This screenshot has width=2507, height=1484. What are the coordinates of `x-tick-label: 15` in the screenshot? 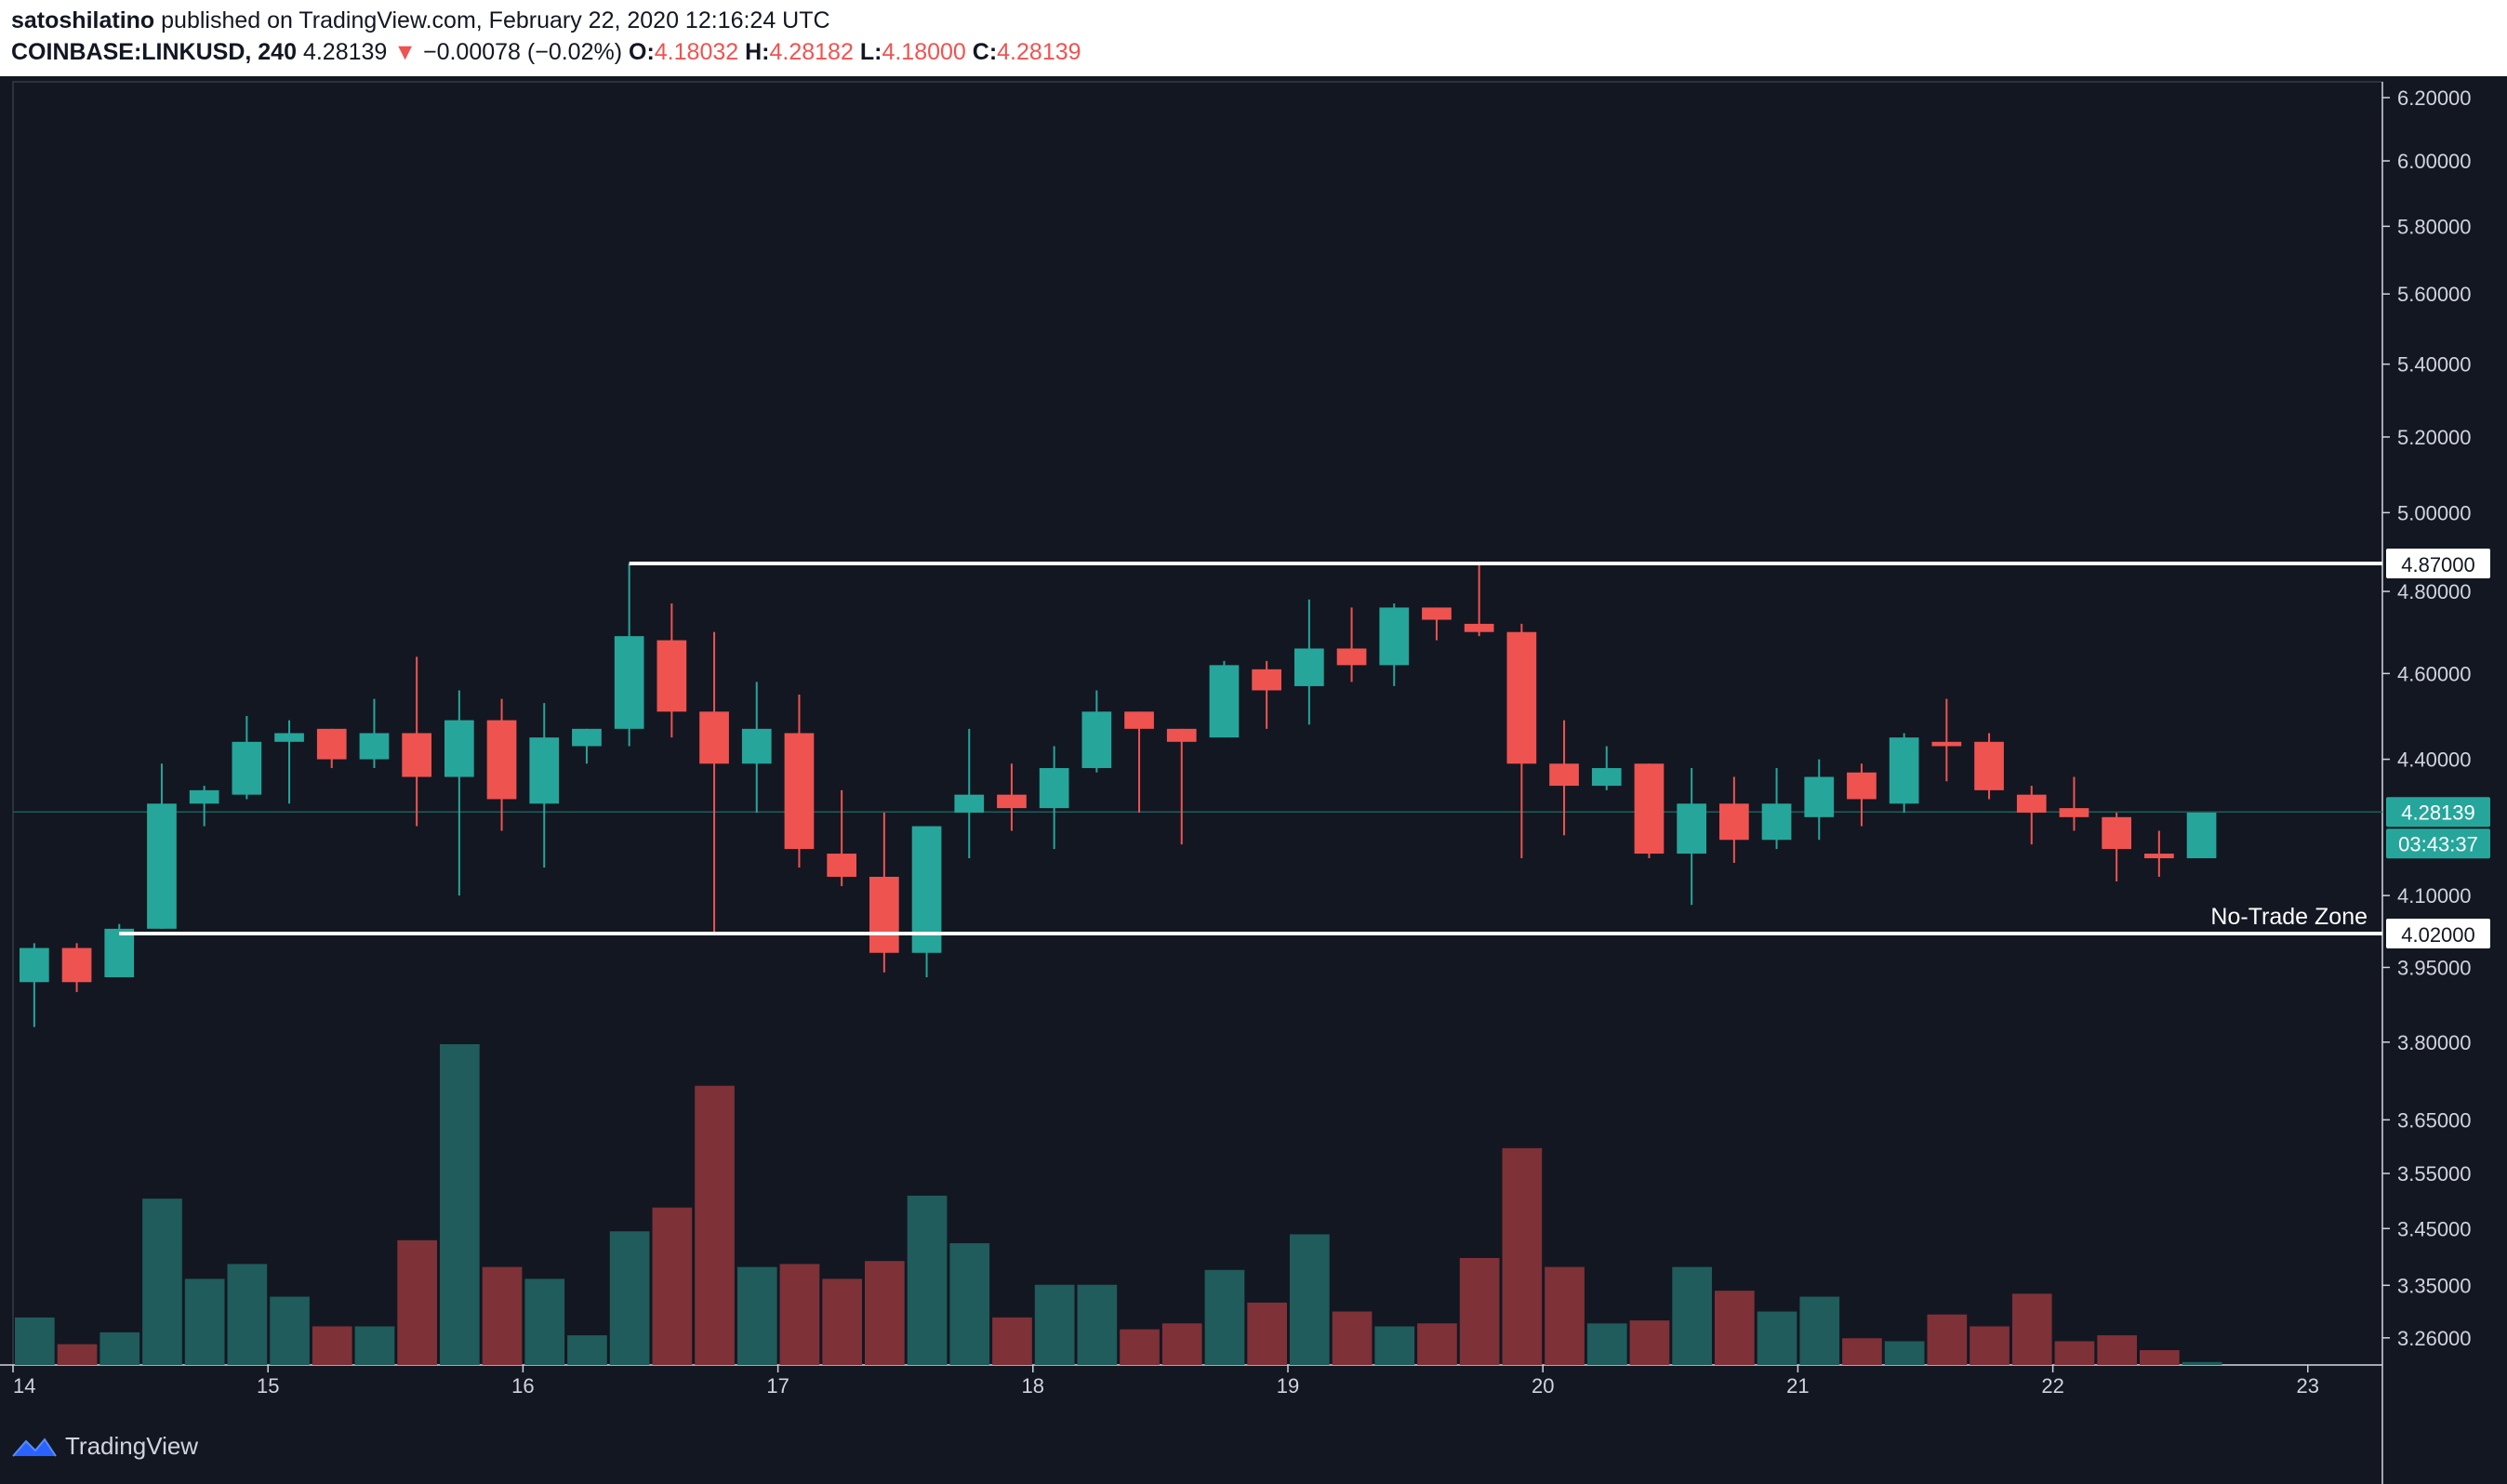 It's located at (268, 1386).